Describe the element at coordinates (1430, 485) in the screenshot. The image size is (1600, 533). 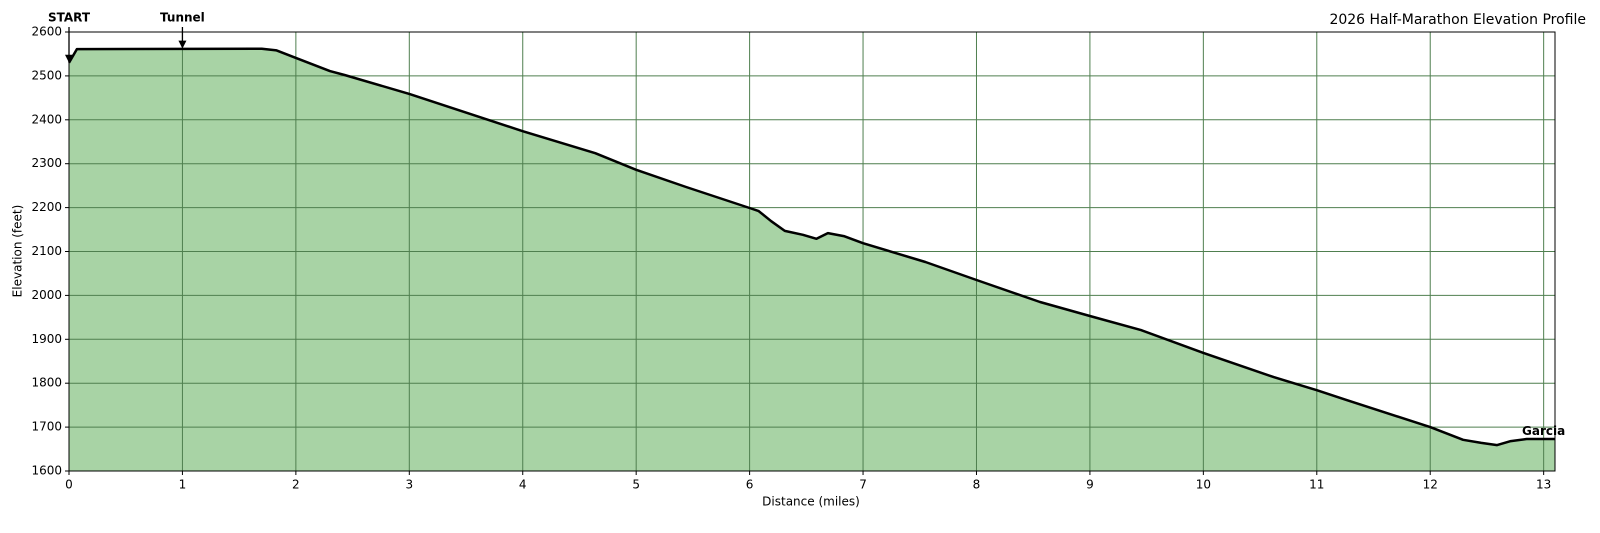
I see `x-tick-label: 12` at that location.